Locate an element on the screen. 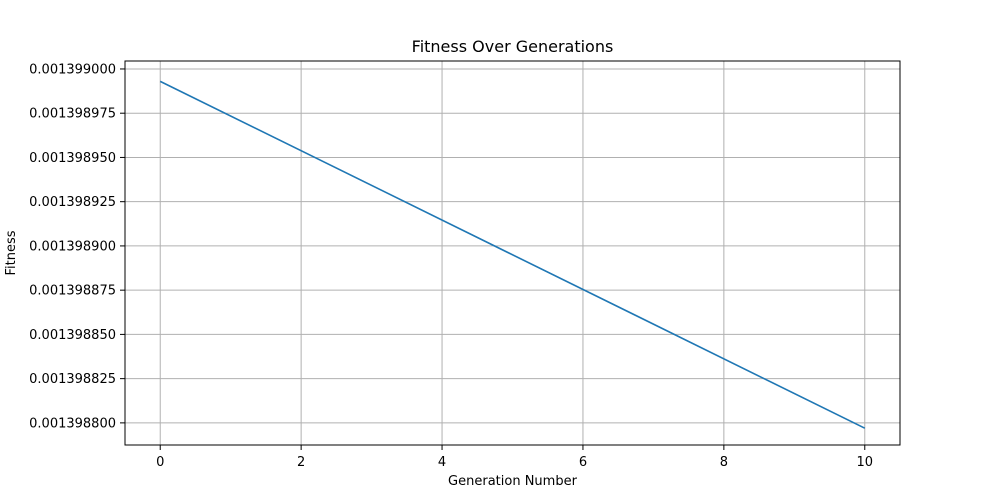 This screenshot has height=500, width=1000. x-tick-label: 0 is located at coordinates (160, 462).